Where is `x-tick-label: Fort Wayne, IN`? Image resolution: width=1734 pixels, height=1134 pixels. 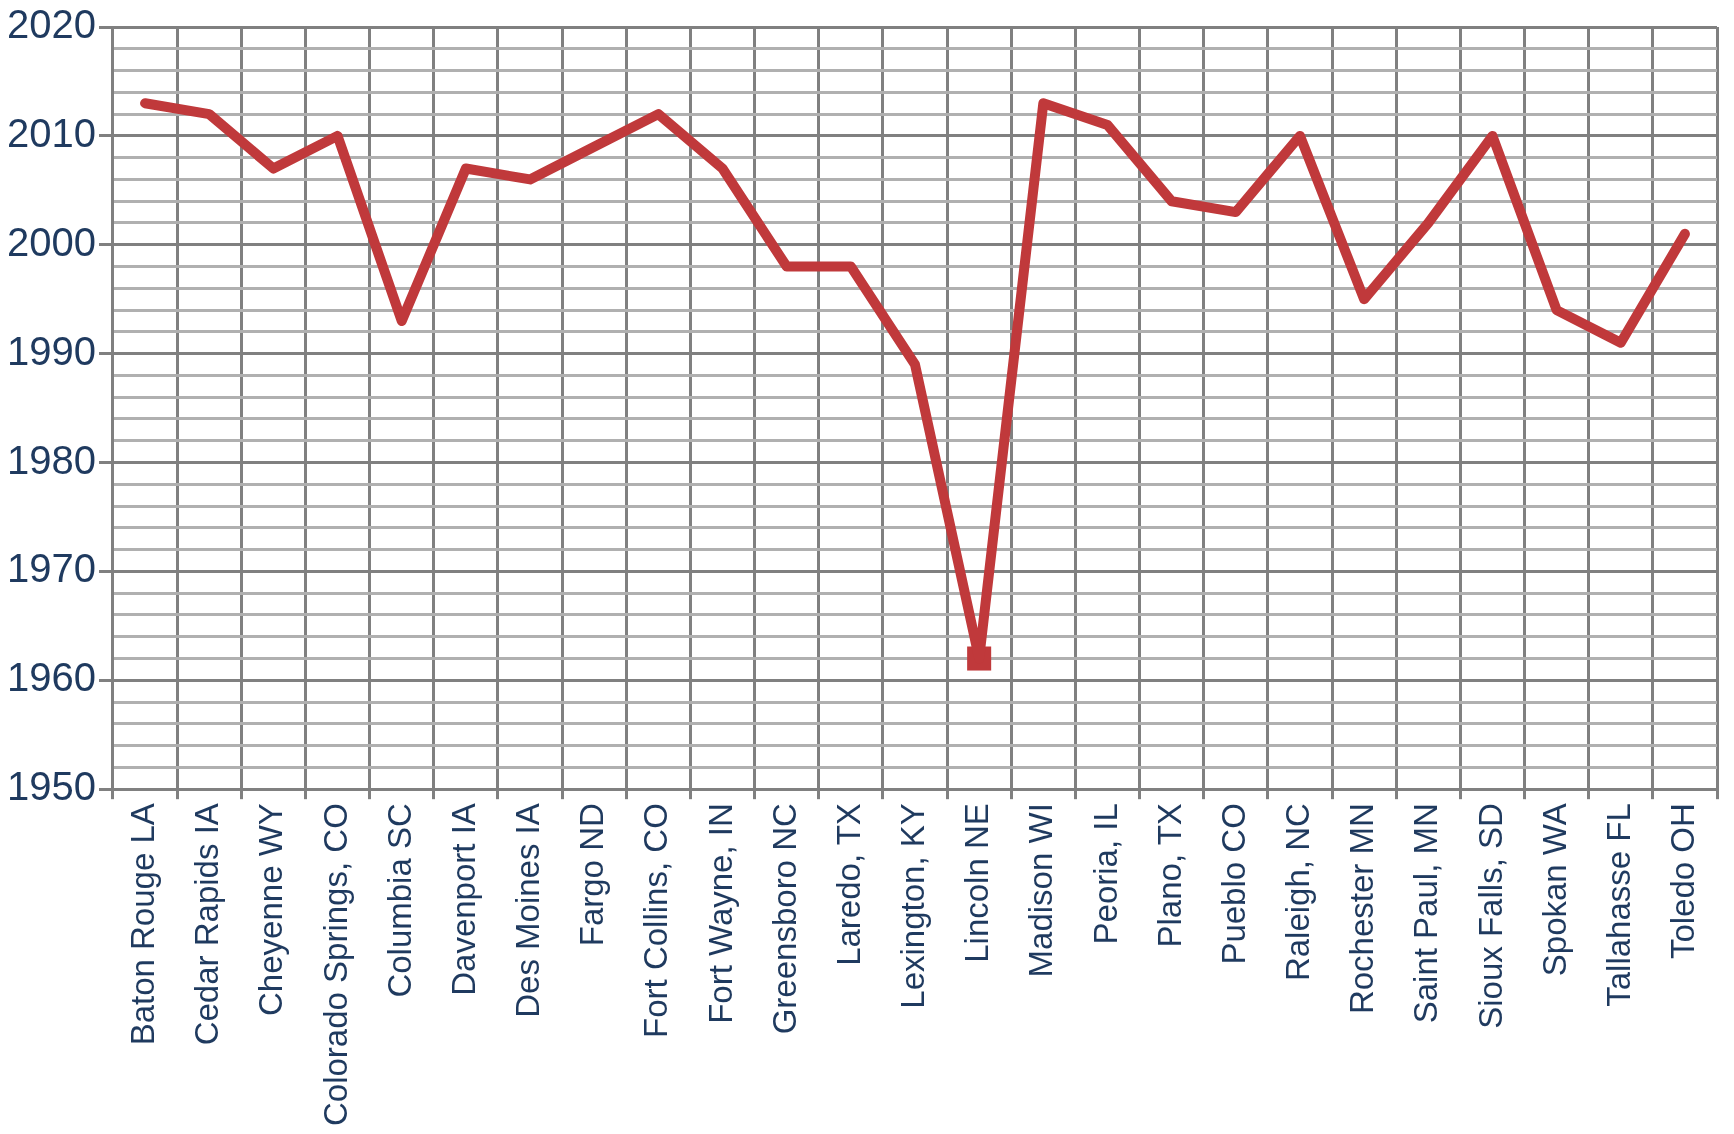 x-tick-label: Fort Wayne, IN is located at coordinates (720, 913).